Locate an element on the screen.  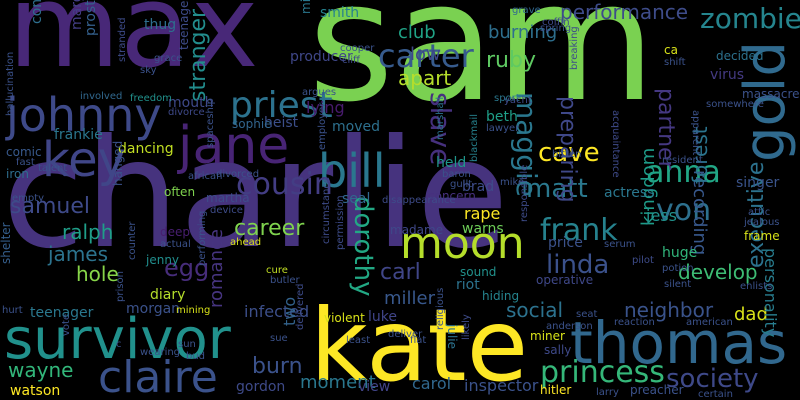
word: yacht is located at coordinates (518, 100).